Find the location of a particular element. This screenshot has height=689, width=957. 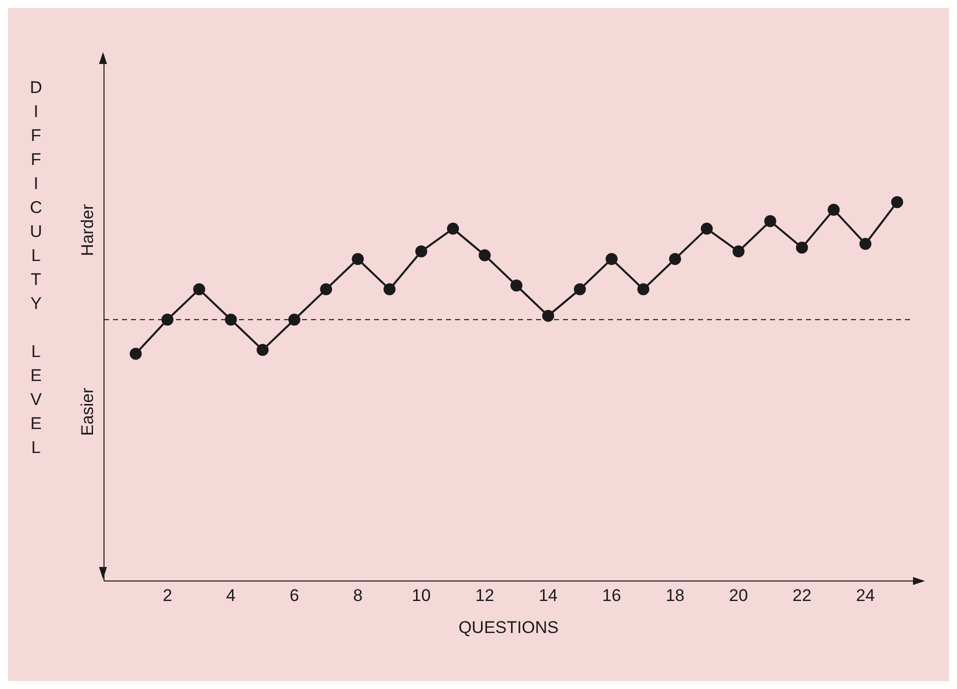

x-tick-label: 24 is located at coordinates (865, 596).